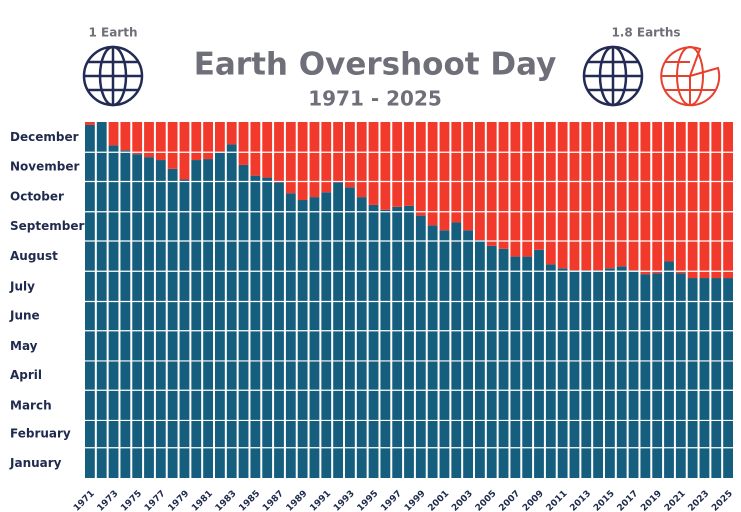  I want to click on chart-title: Earth Overshoot Day, so click(375, 65).